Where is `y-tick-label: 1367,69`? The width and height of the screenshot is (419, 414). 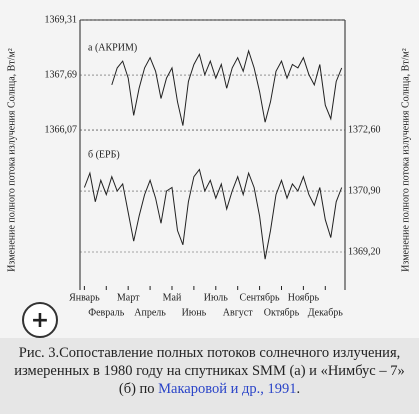
y-tick-label: 1367,69 is located at coordinates (61, 74).